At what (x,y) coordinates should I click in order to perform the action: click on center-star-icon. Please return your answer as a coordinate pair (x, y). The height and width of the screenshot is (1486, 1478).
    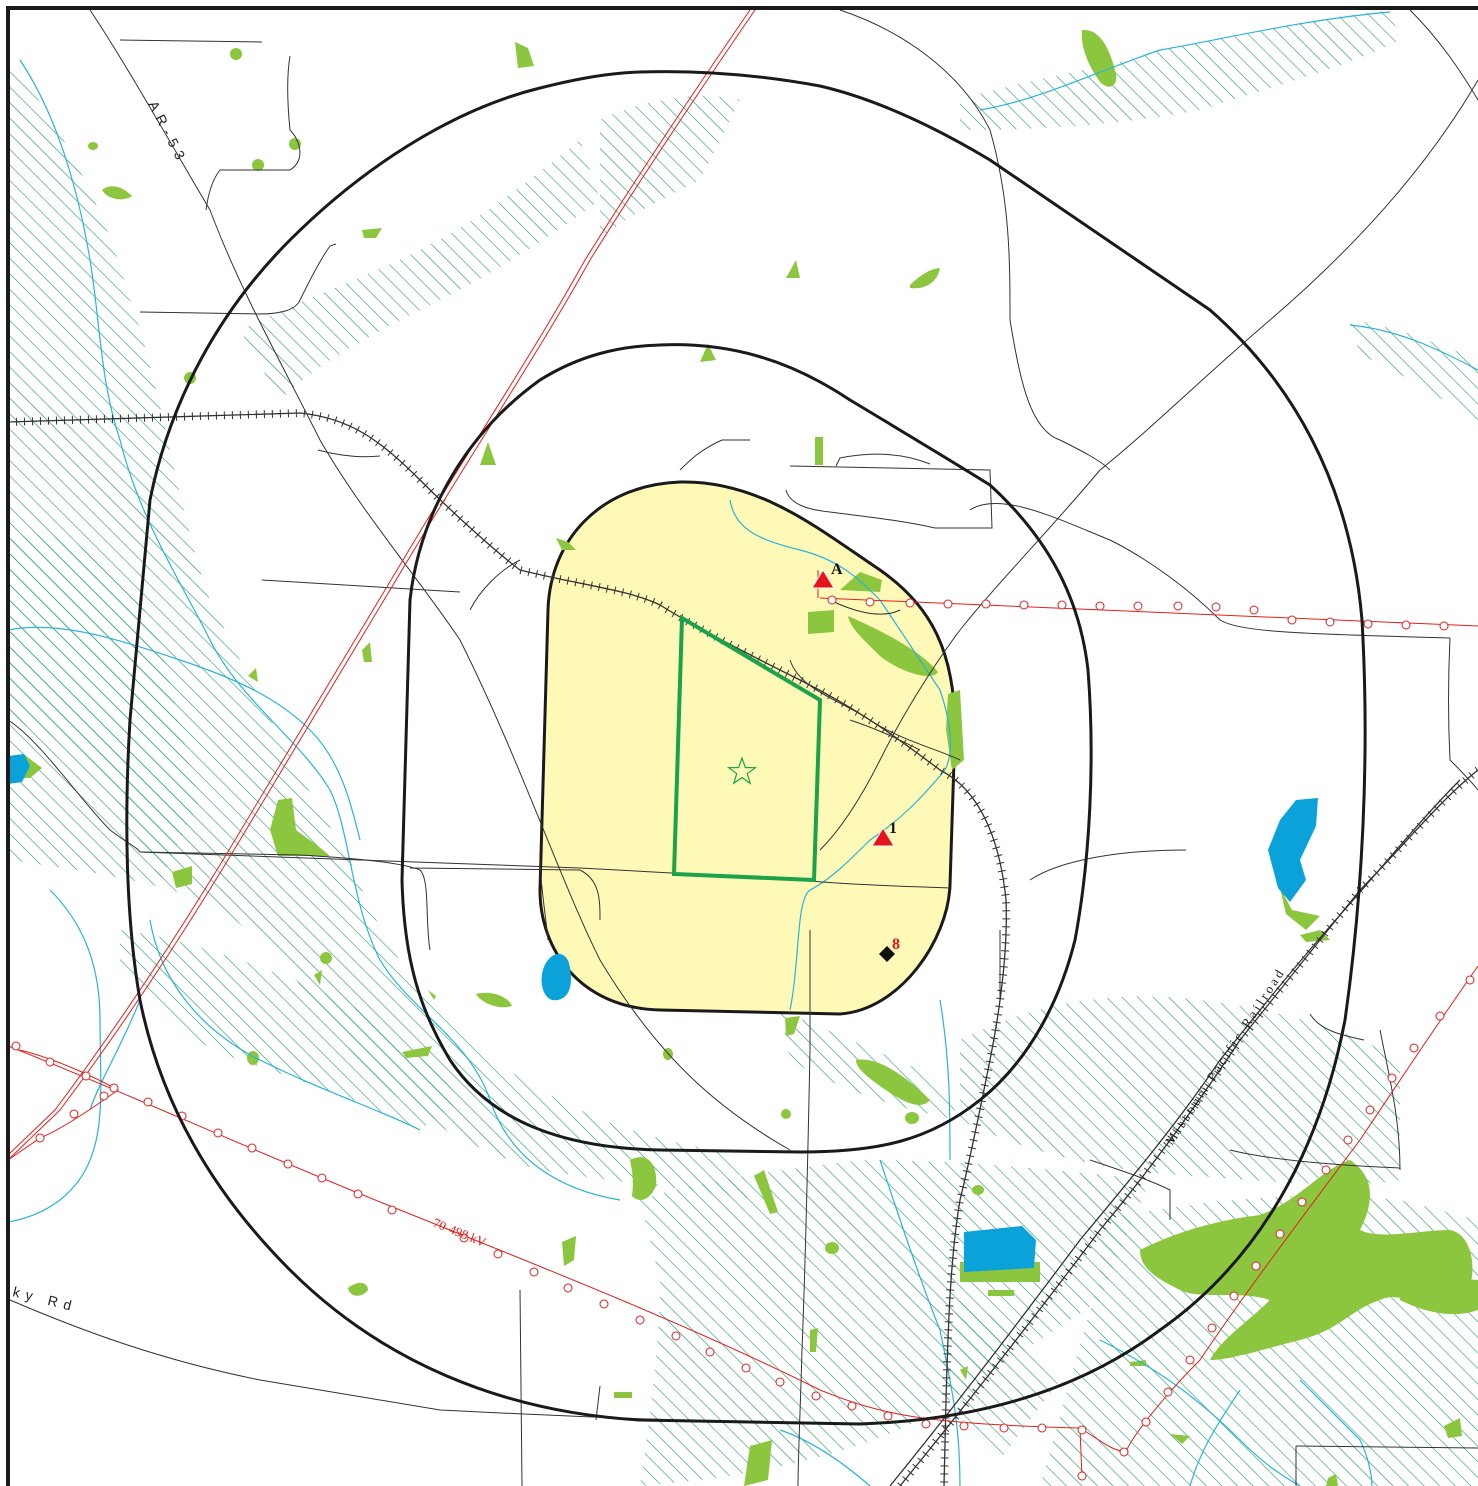
    Looking at the image, I should click on (742, 770).